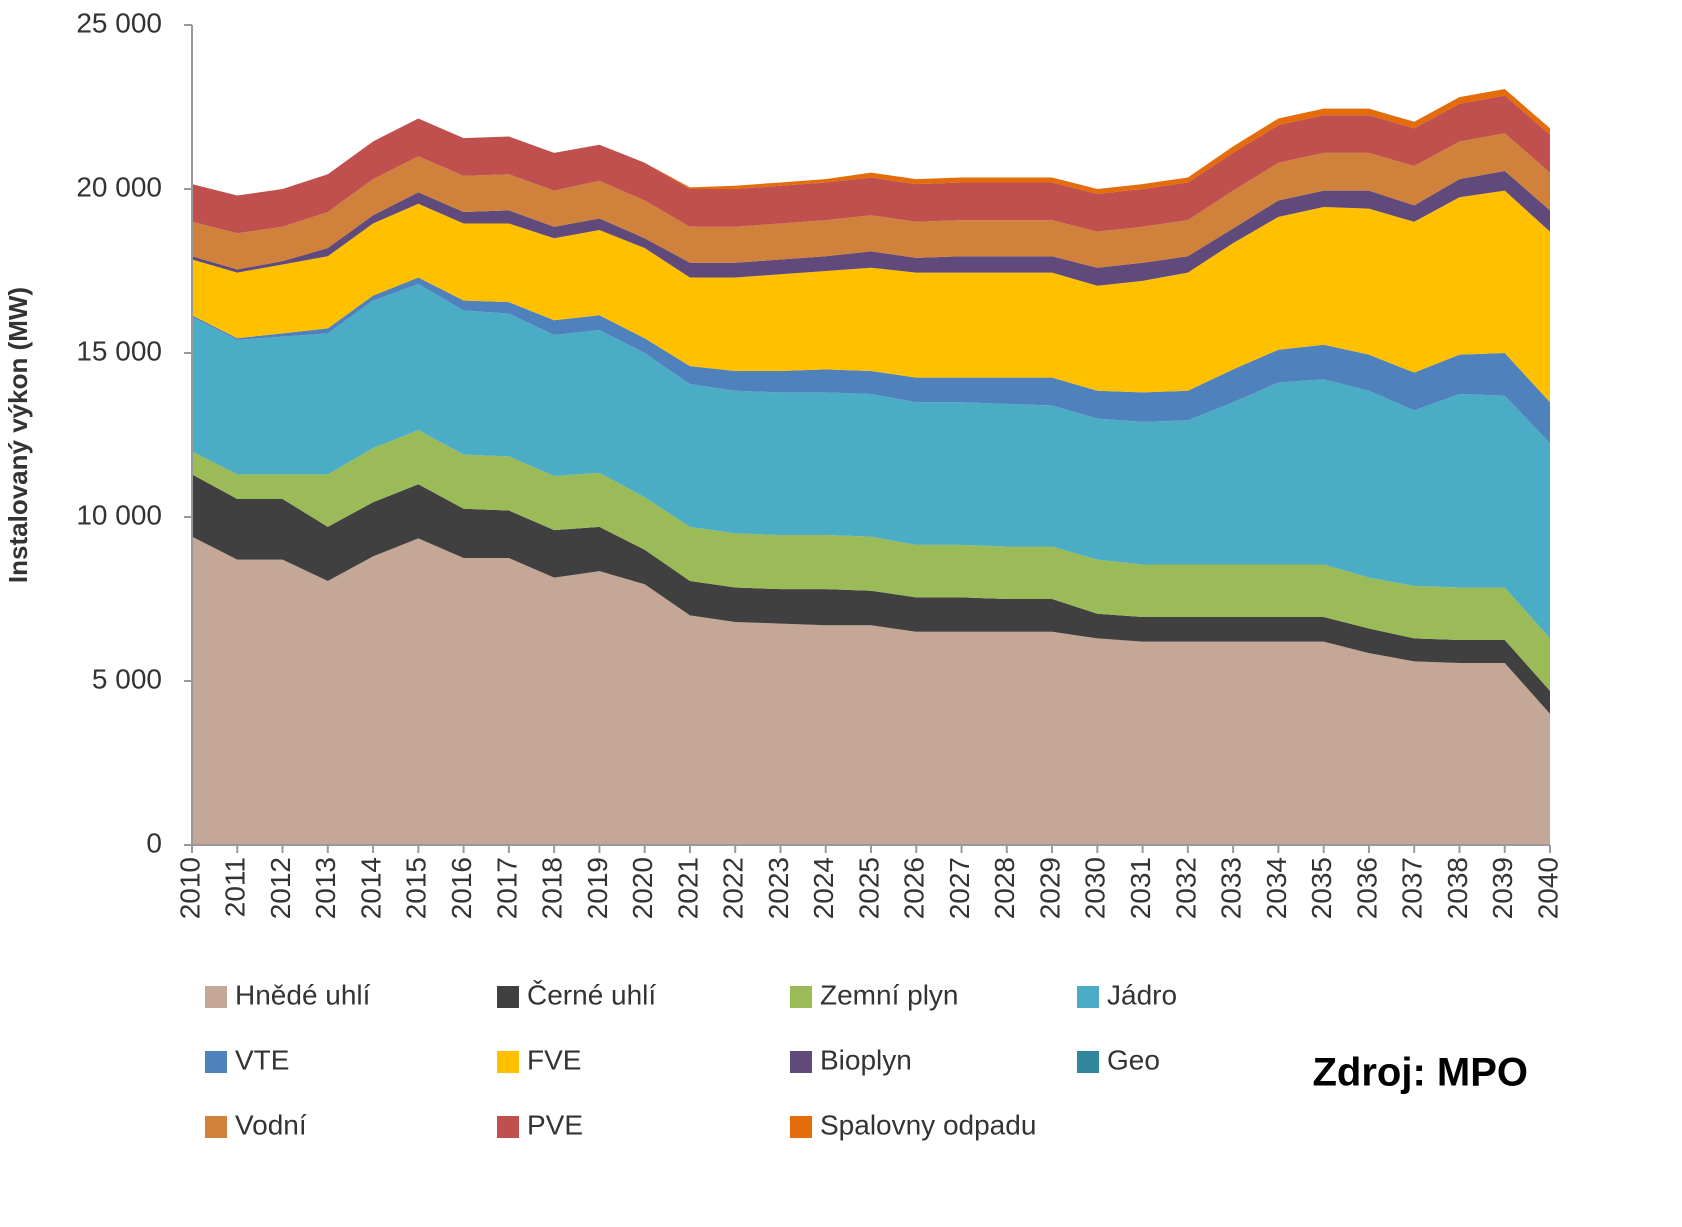 The image size is (1682, 1227). What do you see at coordinates (1420, 1073) in the screenshot?
I see `annotation: Zdroj: MPO` at bounding box center [1420, 1073].